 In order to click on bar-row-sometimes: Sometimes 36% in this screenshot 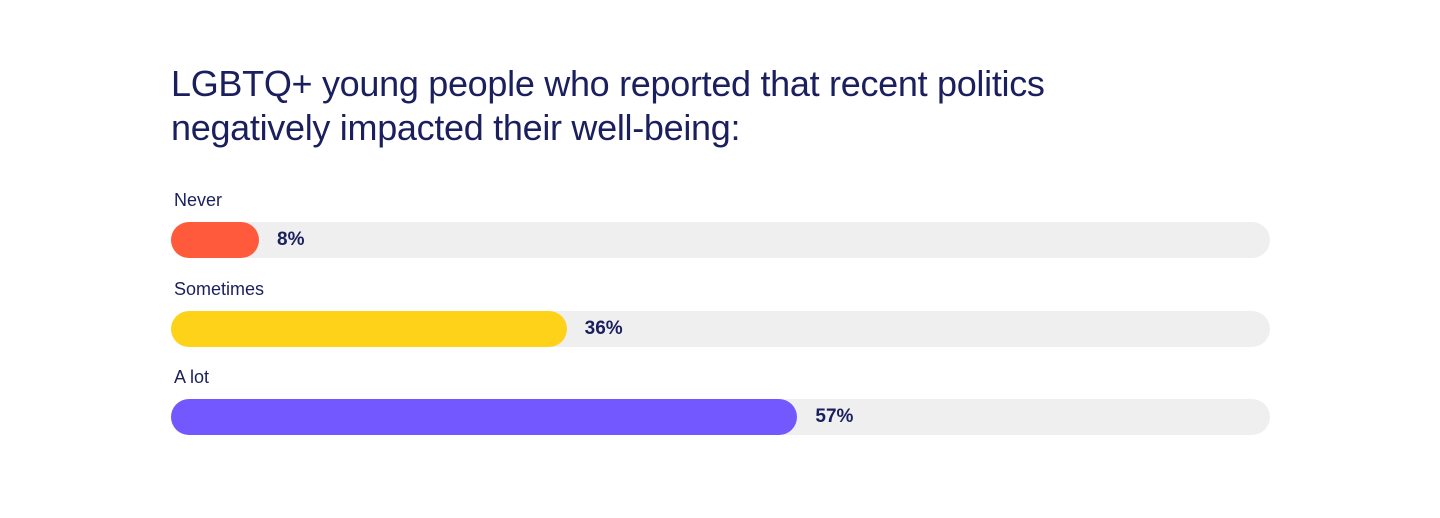, I will do `click(720, 320)`.